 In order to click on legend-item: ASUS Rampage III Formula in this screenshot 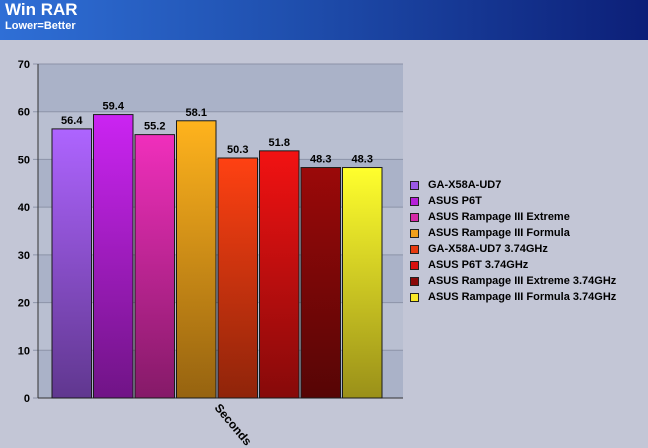, I will do `click(528, 233)`.